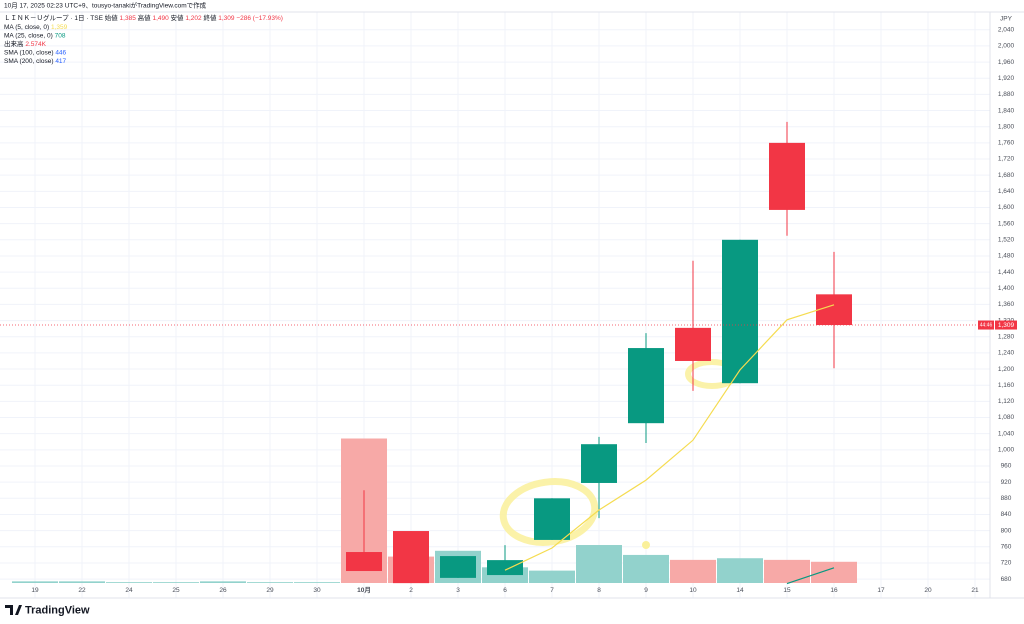 The width and height of the screenshot is (1024, 624). Describe the element at coordinates (1006, 563) in the screenshot. I see `y-tick-label: 720` at that location.